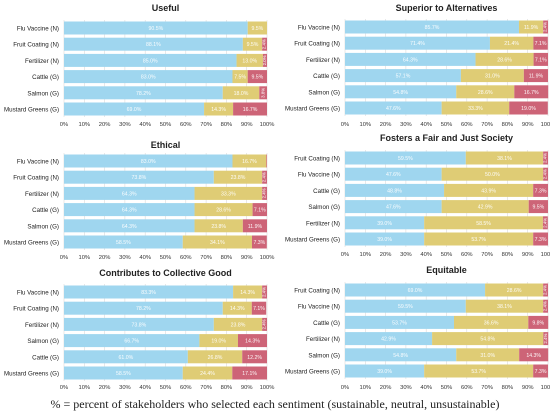 This screenshot has width=550, height=416. Describe the element at coordinates (249, 374) in the screenshot. I see `data-label: 17.1%` at that location.